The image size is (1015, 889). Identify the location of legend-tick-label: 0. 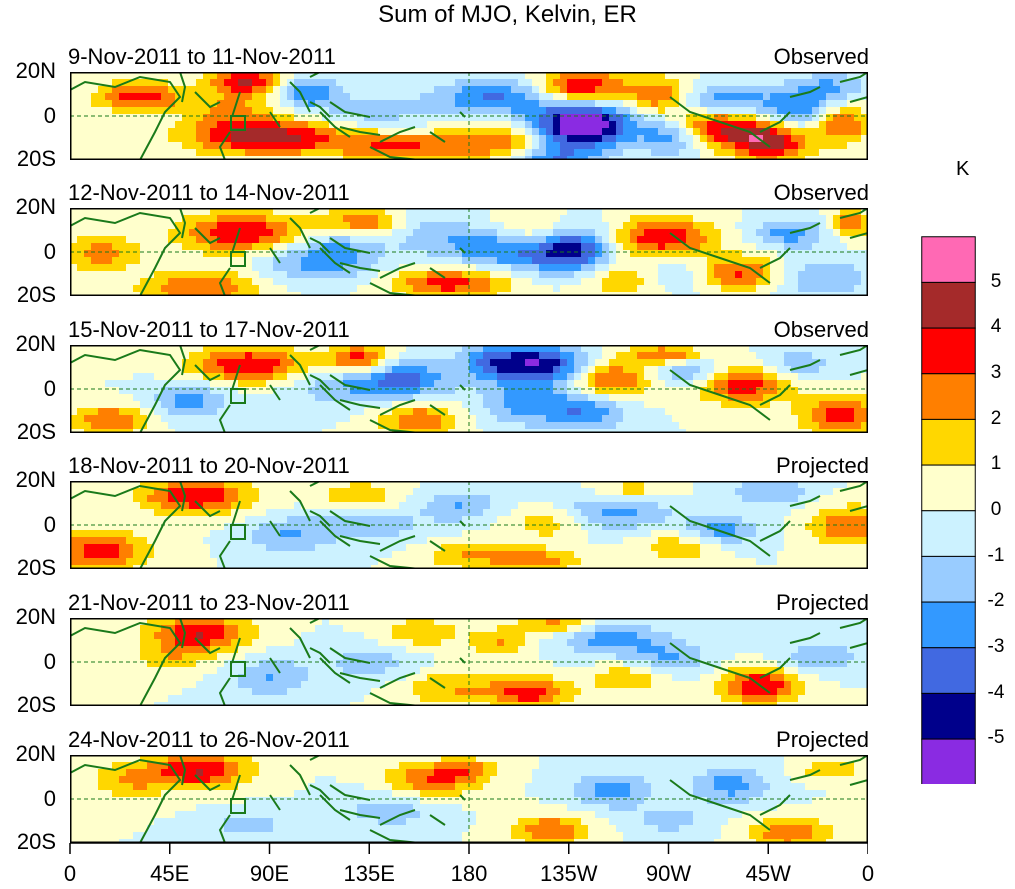
(996, 509).